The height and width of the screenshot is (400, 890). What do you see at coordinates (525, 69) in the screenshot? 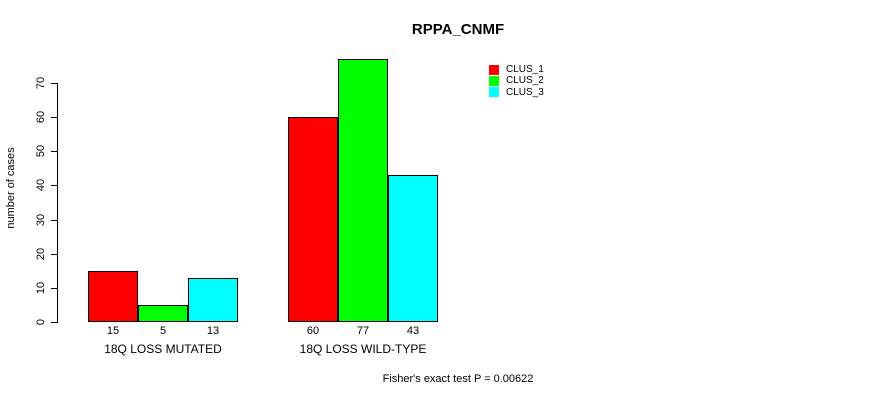
I see `legend-label: CLUS_1` at bounding box center [525, 69].